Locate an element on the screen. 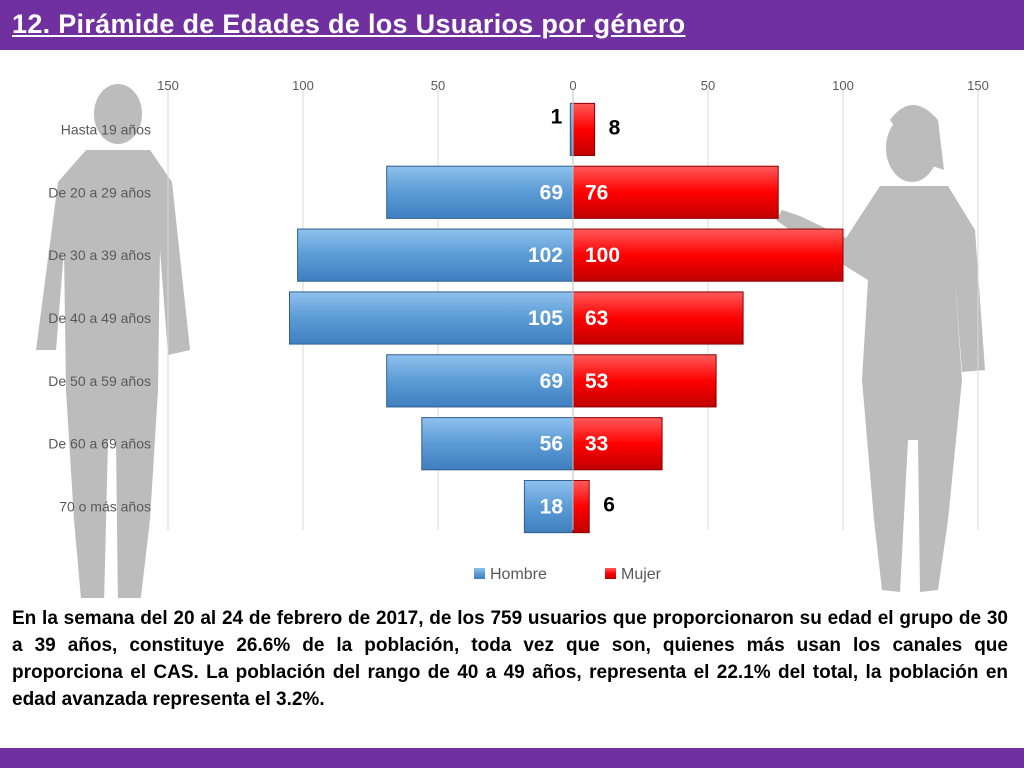  legend-label-hombre: Hombre is located at coordinates (518, 574).